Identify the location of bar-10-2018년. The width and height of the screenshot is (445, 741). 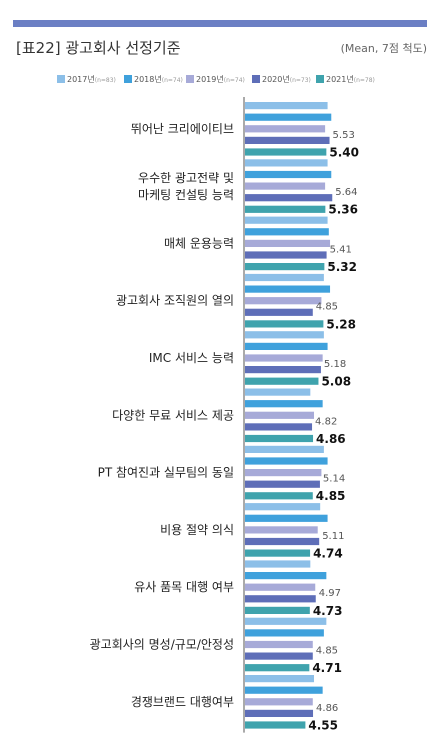
(284, 633).